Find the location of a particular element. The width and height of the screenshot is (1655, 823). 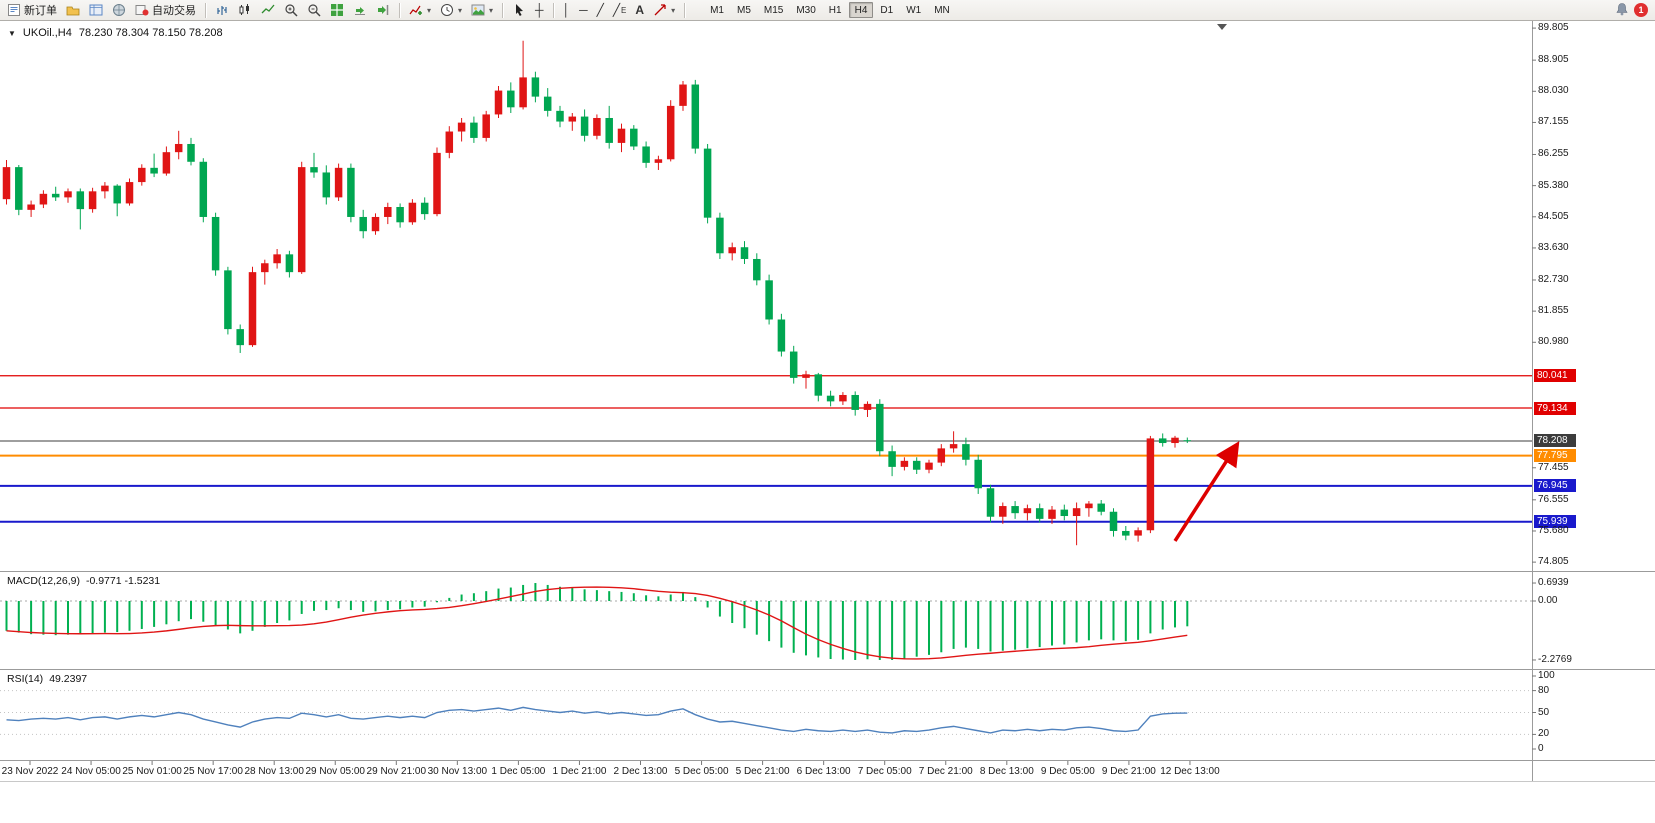

cursor-button is located at coordinates (519, 10).